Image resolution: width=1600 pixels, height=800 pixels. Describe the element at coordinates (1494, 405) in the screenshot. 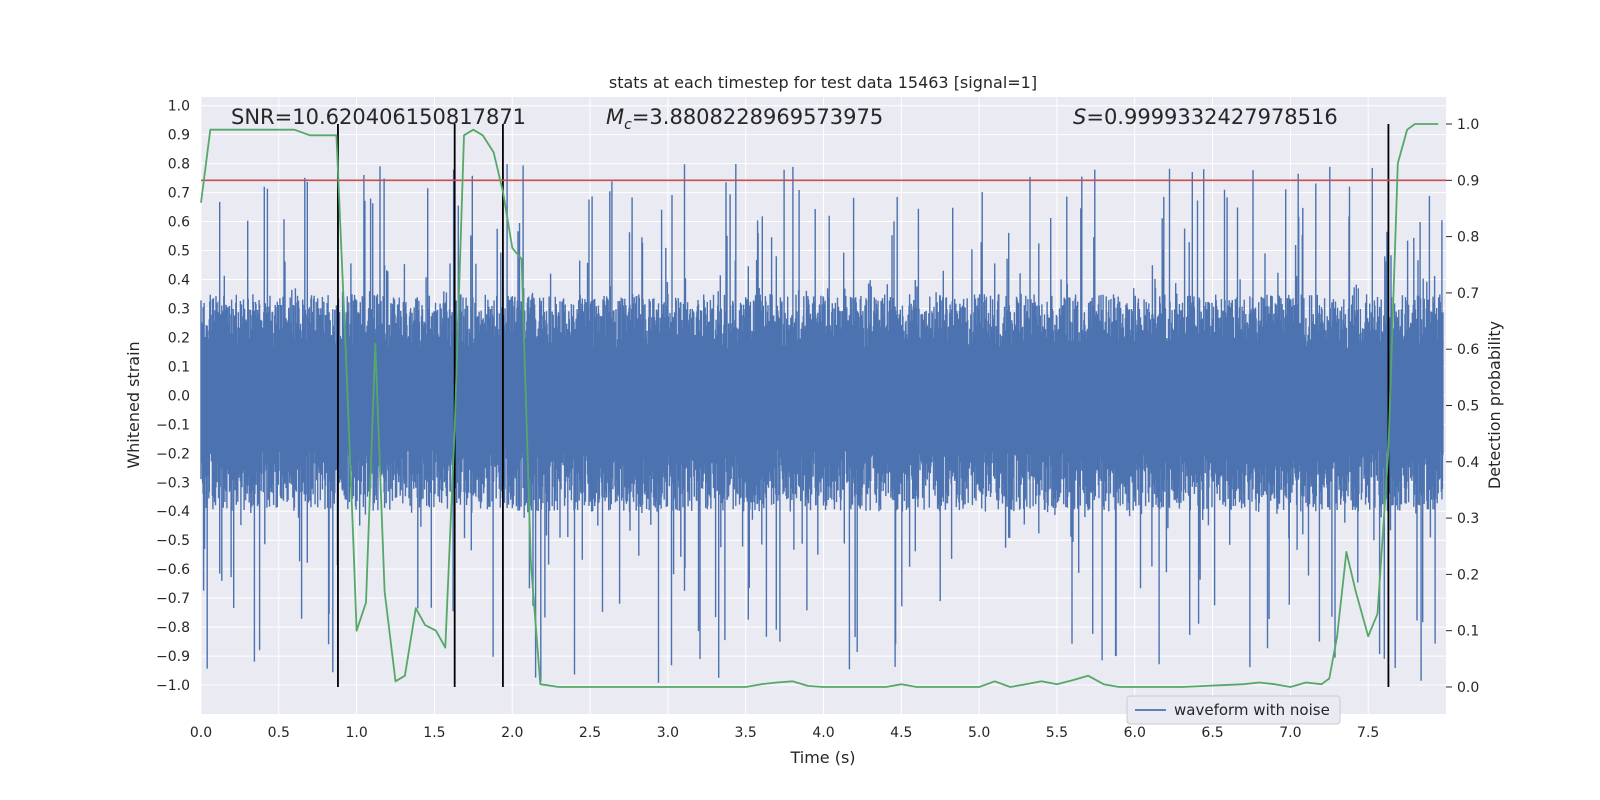

I see `y2-axis-label: Detection probability` at that location.